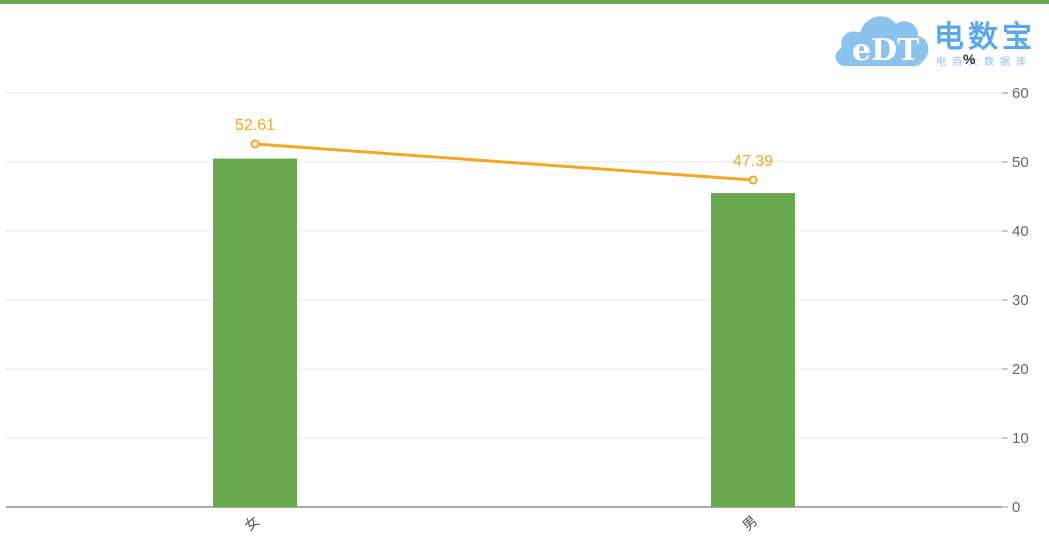 The height and width of the screenshot is (538, 1049). Describe the element at coordinates (1020, 438) in the screenshot. I see `y-tick-label: 10` at that location.